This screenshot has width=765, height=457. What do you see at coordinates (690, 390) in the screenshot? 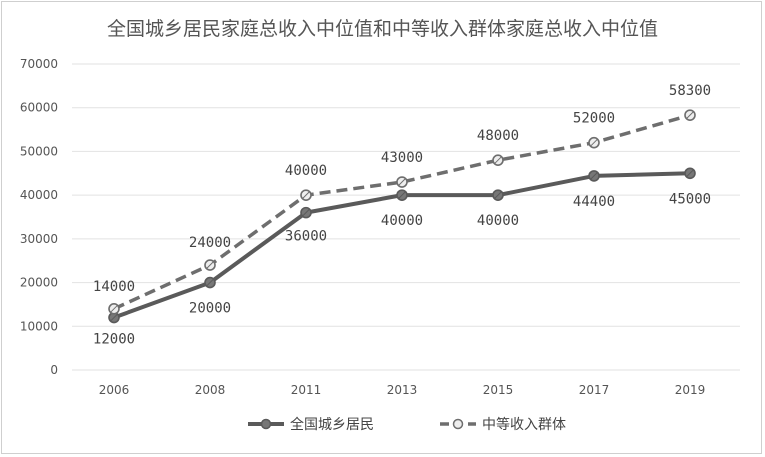
I see `x-tick-label: 2019` at bounding box center [690, 390].